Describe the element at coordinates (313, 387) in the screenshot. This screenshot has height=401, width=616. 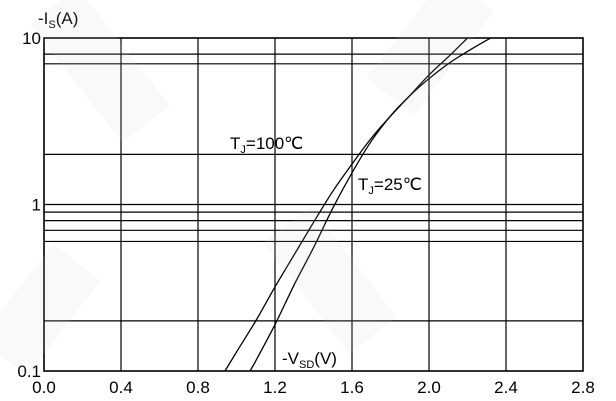
I see `x-tick-labels: 0.0 0.4 0.8 1.2 1.6 2.0 2.4 2.8` at that location.